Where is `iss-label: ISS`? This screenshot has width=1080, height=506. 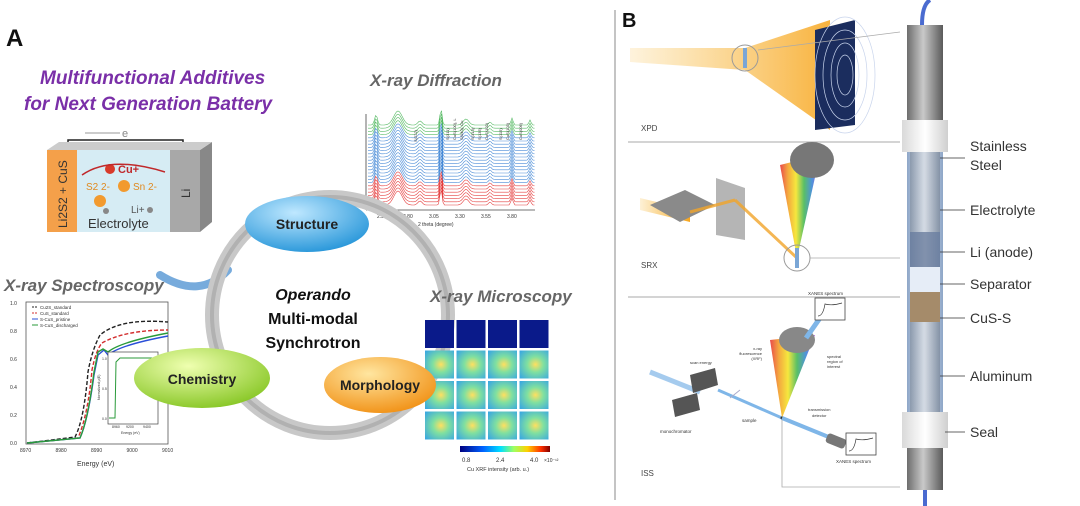
iss-label: ISS is located at coordinates (647, 473).